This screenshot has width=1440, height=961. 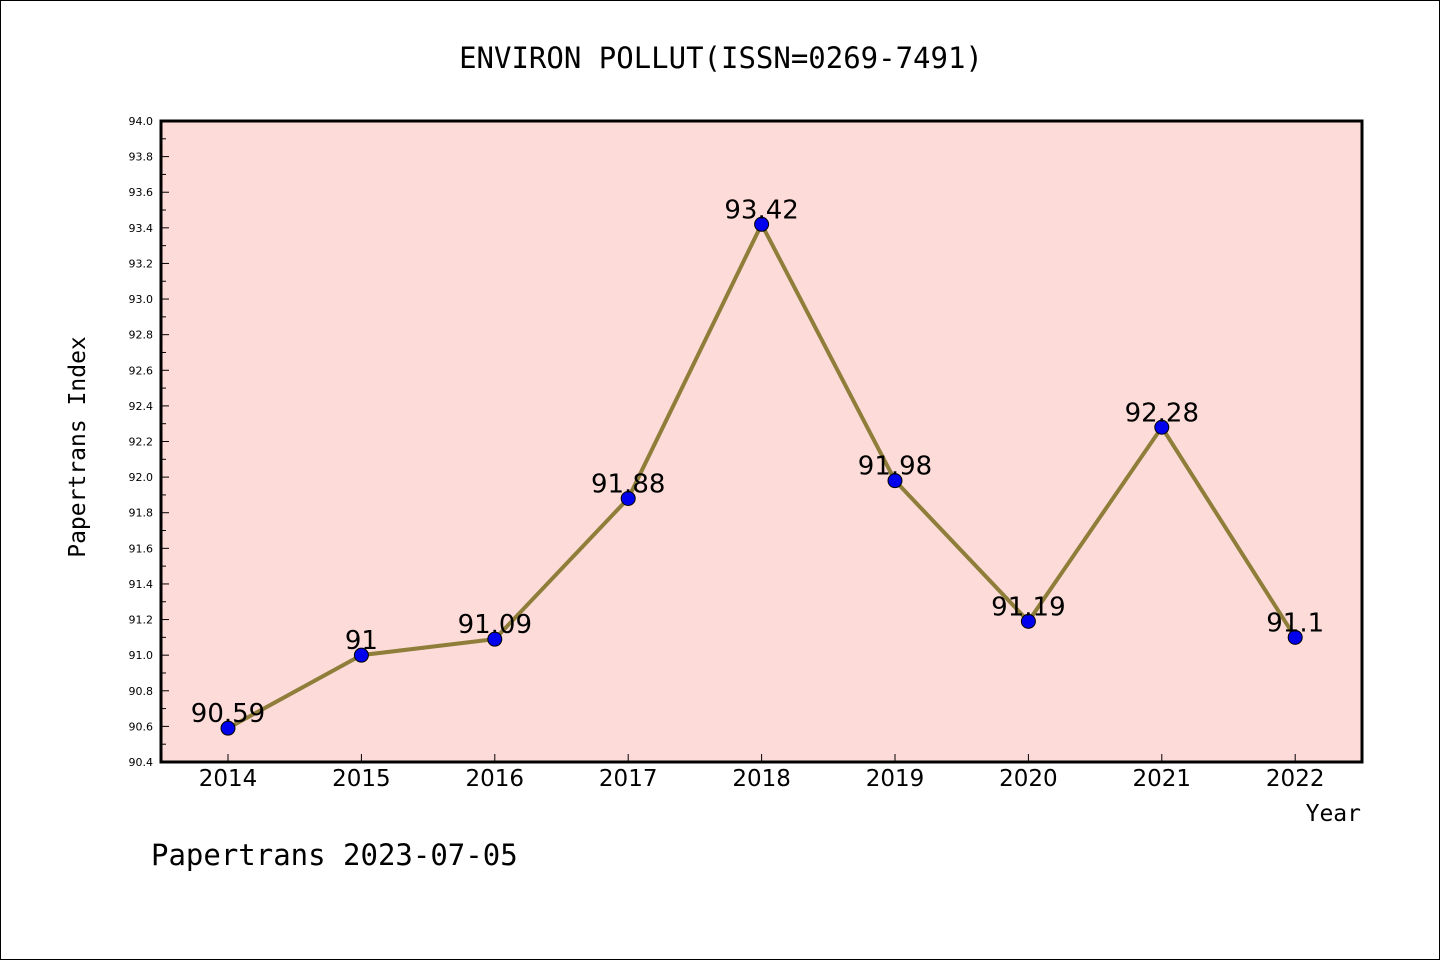 What do you see at coordinates (628, 779) in the screenshot?
I see `x-tick-label: 2017` at bounding box center [628, 779].